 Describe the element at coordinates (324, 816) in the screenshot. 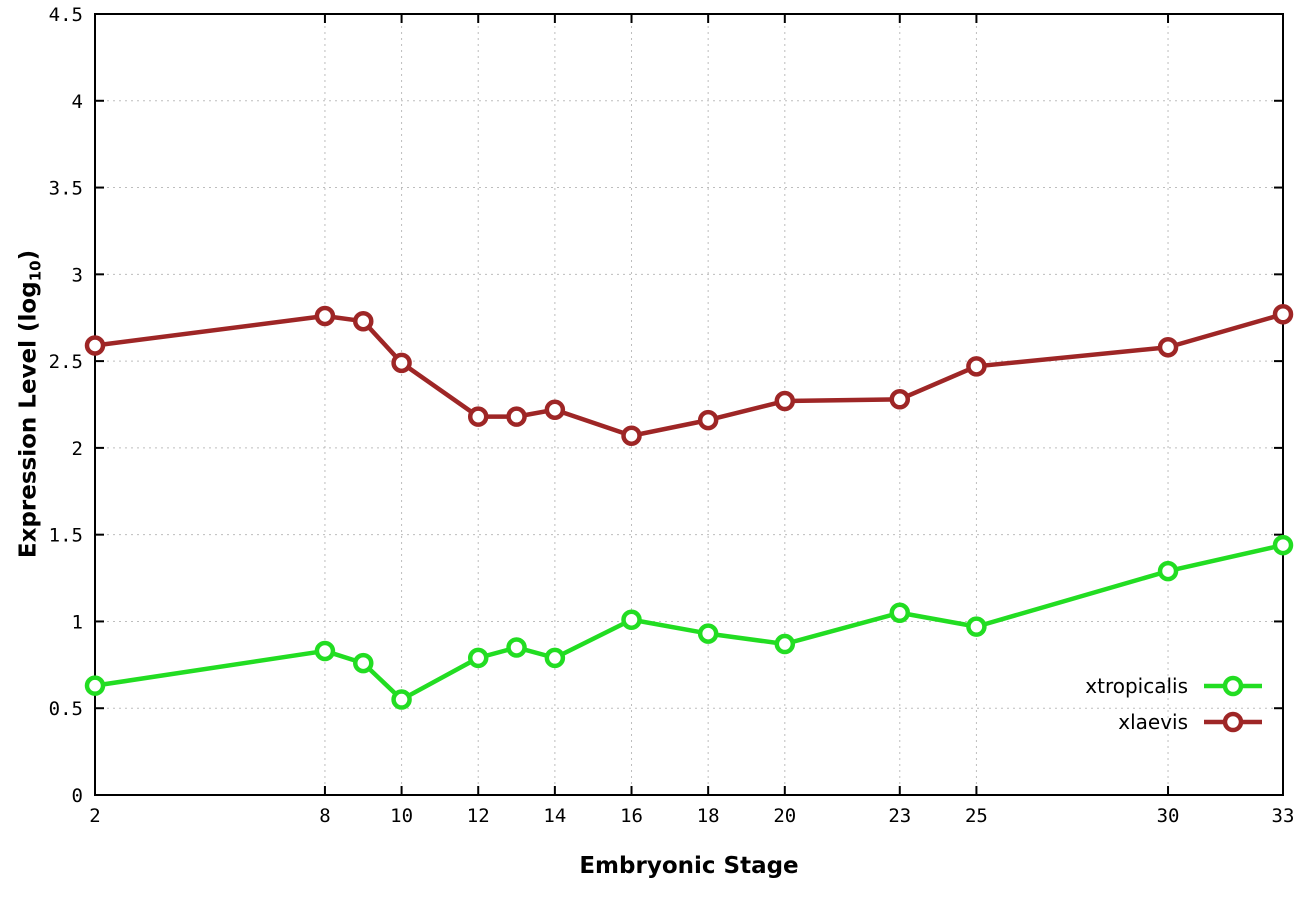

I see `x-tick-label: 8` at that location.